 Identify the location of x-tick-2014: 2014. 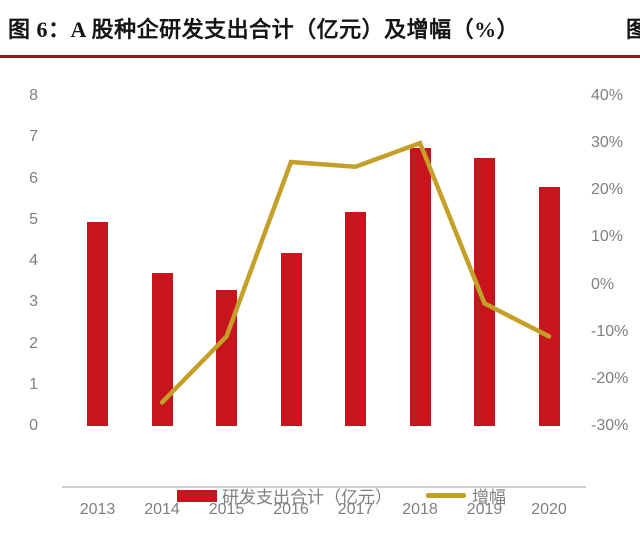
(162, 509).